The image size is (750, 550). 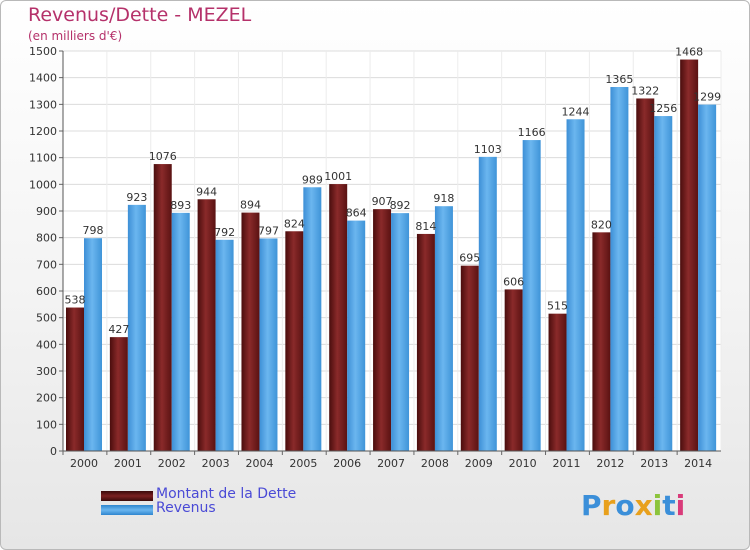 What do you see at coordinates (43, 78) in the screenshot?
I see `y-tick-label: 1400` at bounding box center [43, 78].